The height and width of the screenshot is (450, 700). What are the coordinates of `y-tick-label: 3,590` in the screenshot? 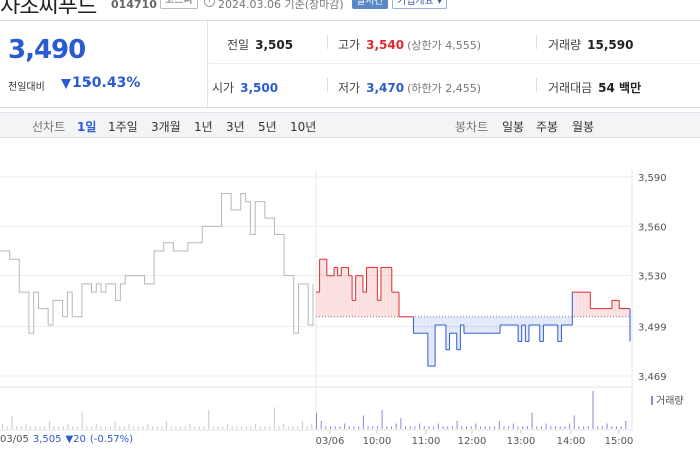 It's located at (652, 178).